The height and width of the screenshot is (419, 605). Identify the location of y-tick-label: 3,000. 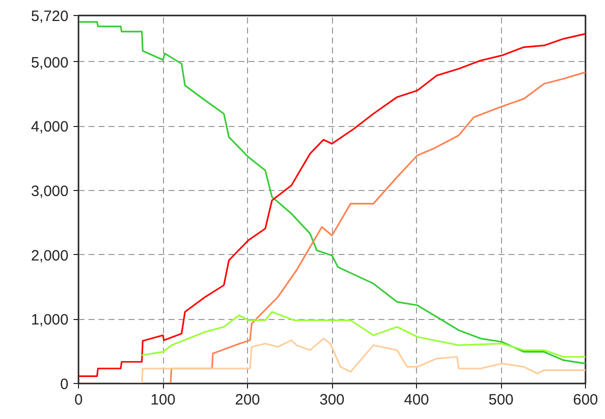
(49, 191).